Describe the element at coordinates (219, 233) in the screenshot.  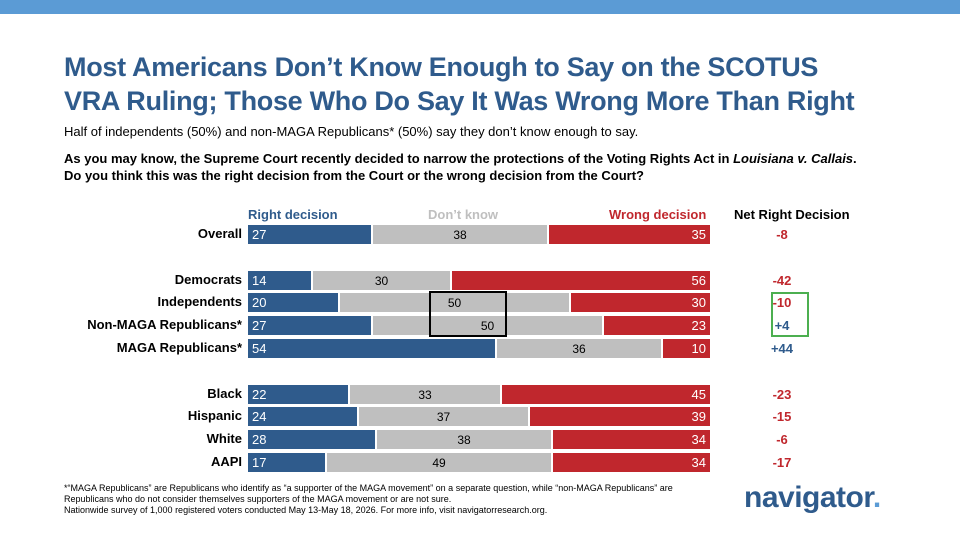
I see `row-label: Overall` at that location.